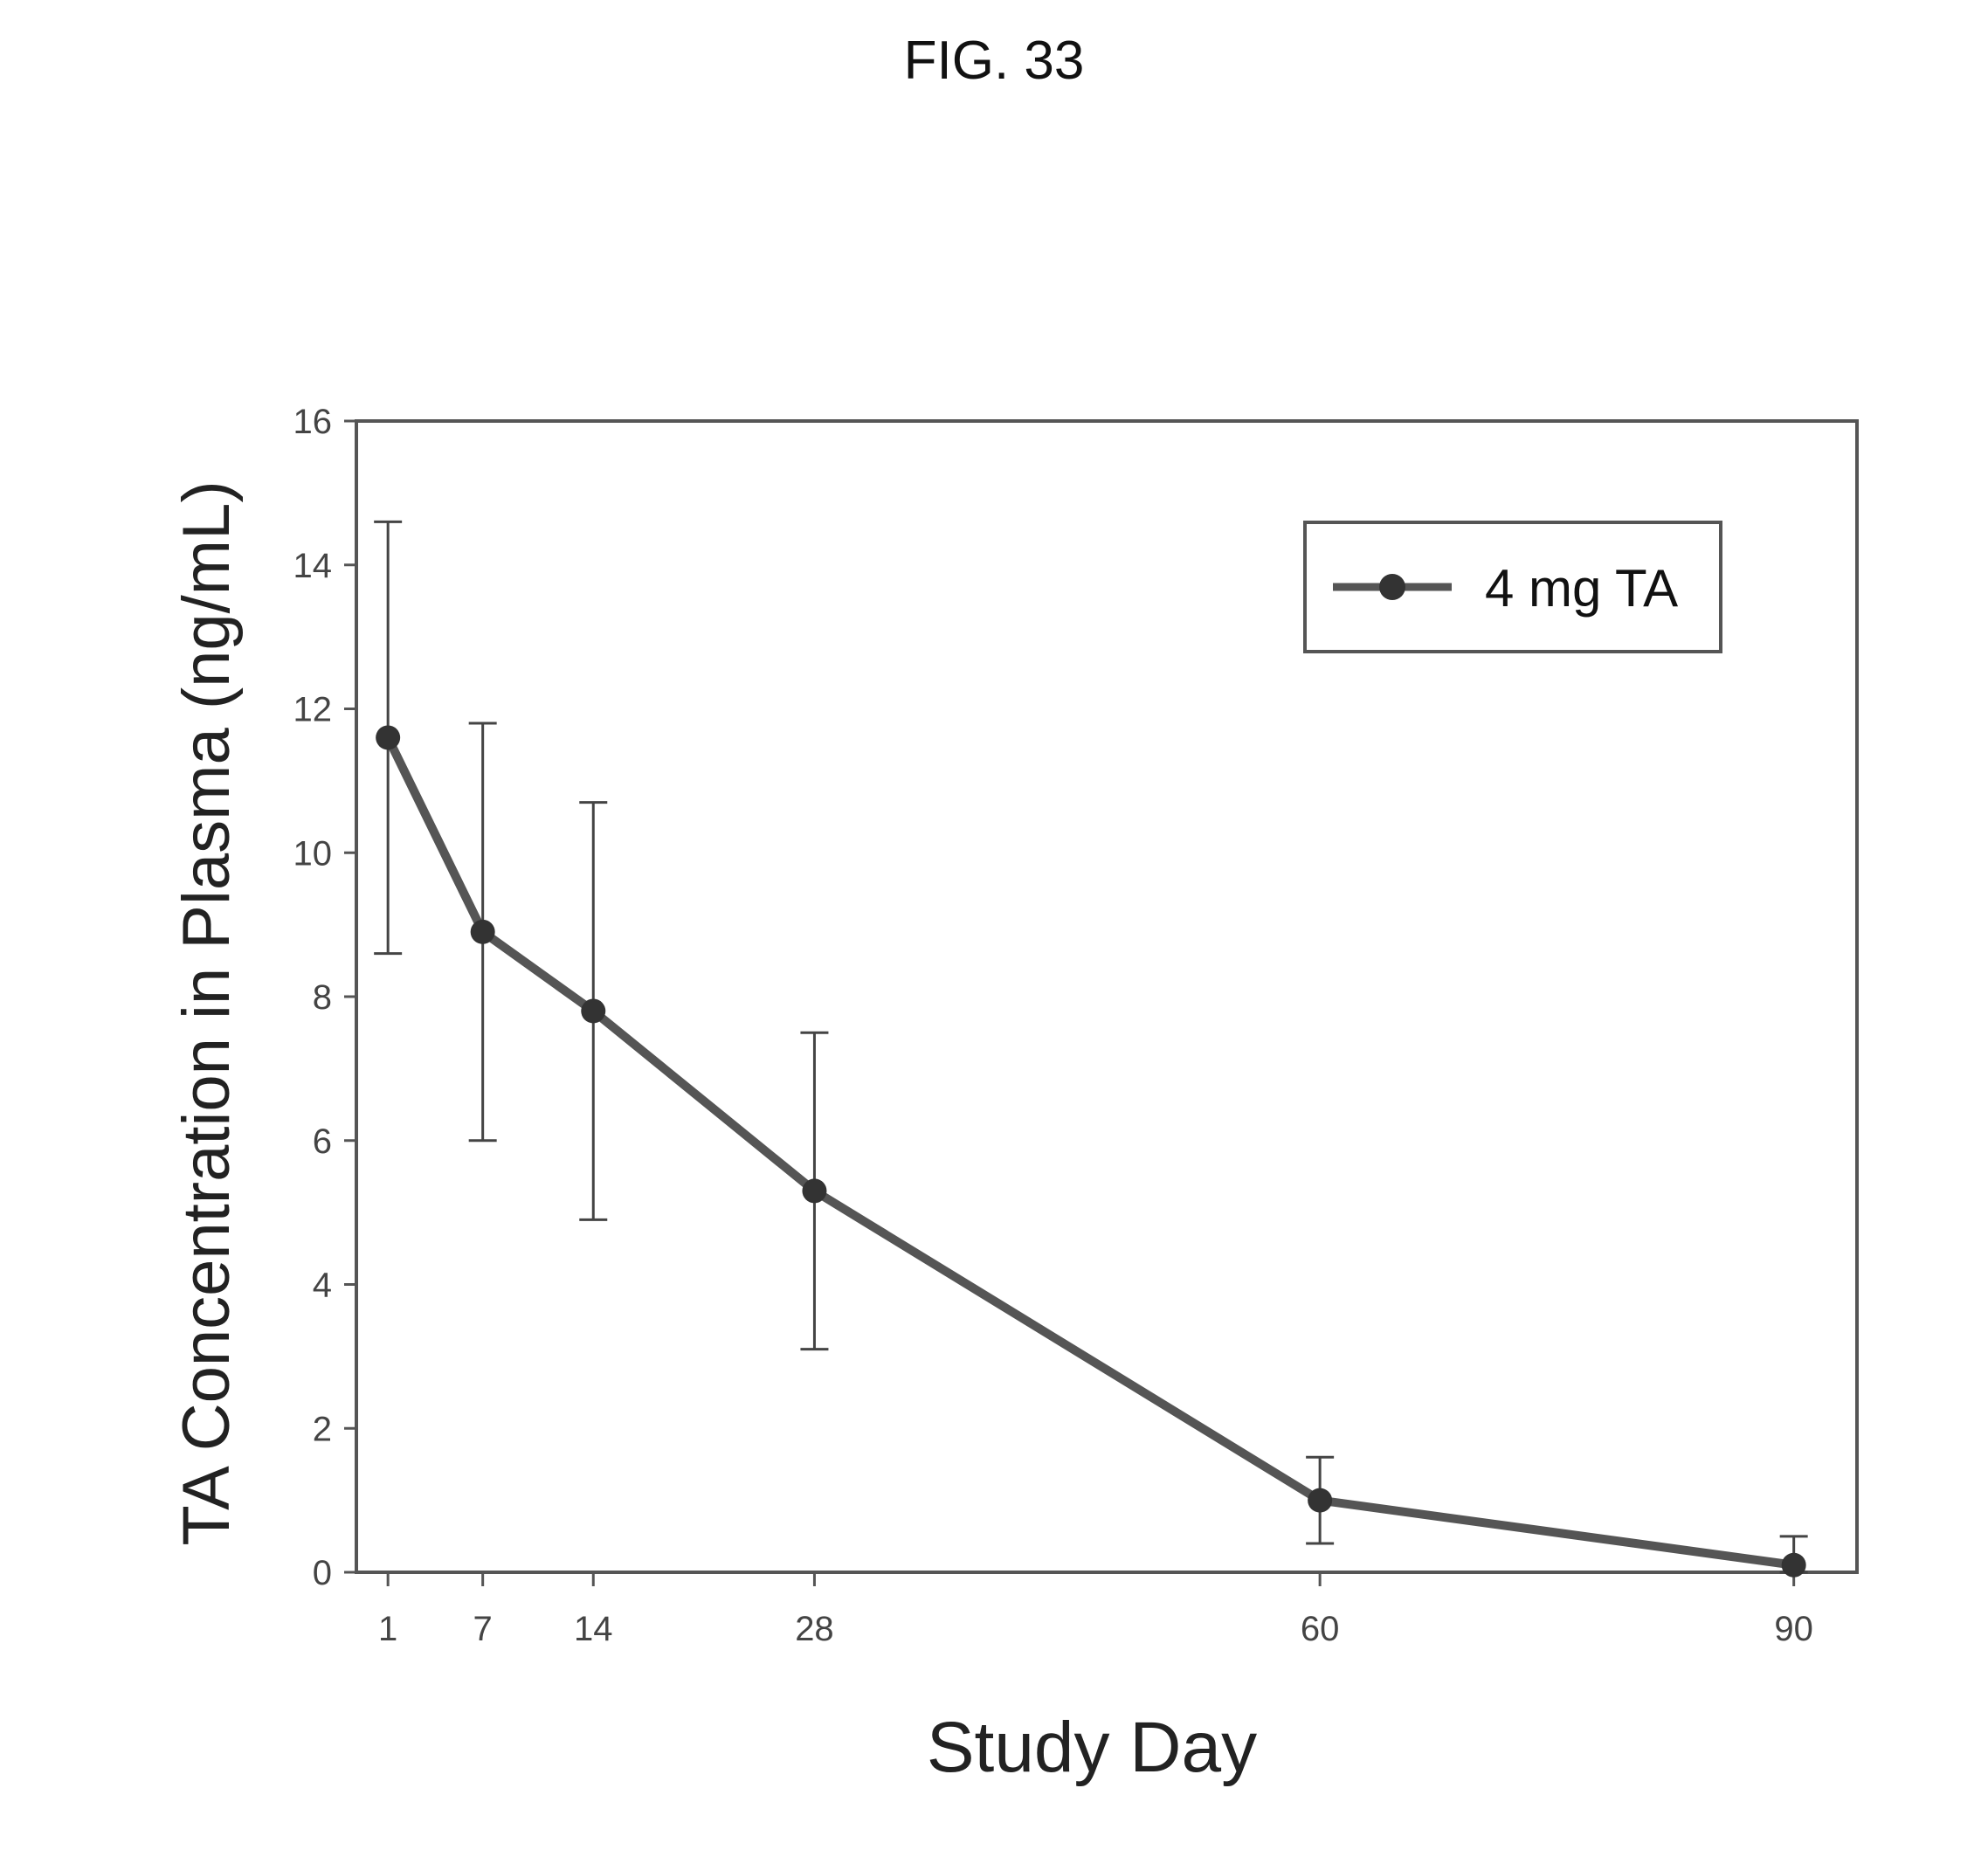  I want to click on x-tick-label: 1, so click(388, 1629).